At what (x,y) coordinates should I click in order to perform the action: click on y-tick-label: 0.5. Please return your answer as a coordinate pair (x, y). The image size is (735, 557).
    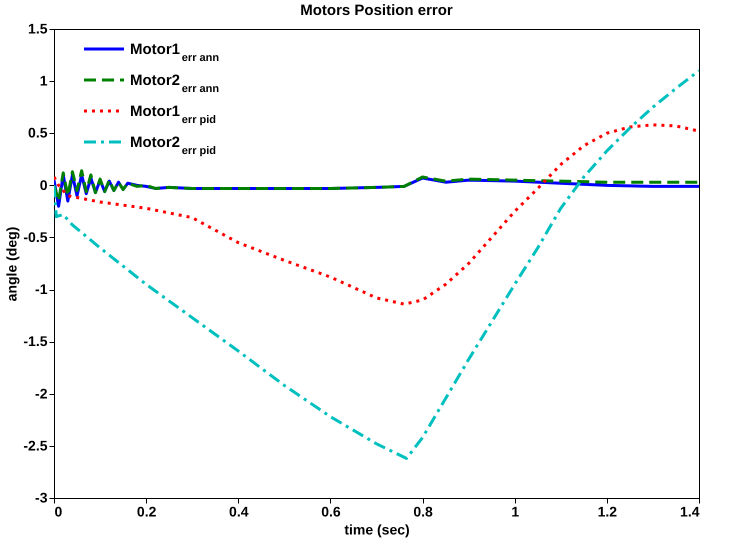
    Looking at the image, I should click on (38, 132).